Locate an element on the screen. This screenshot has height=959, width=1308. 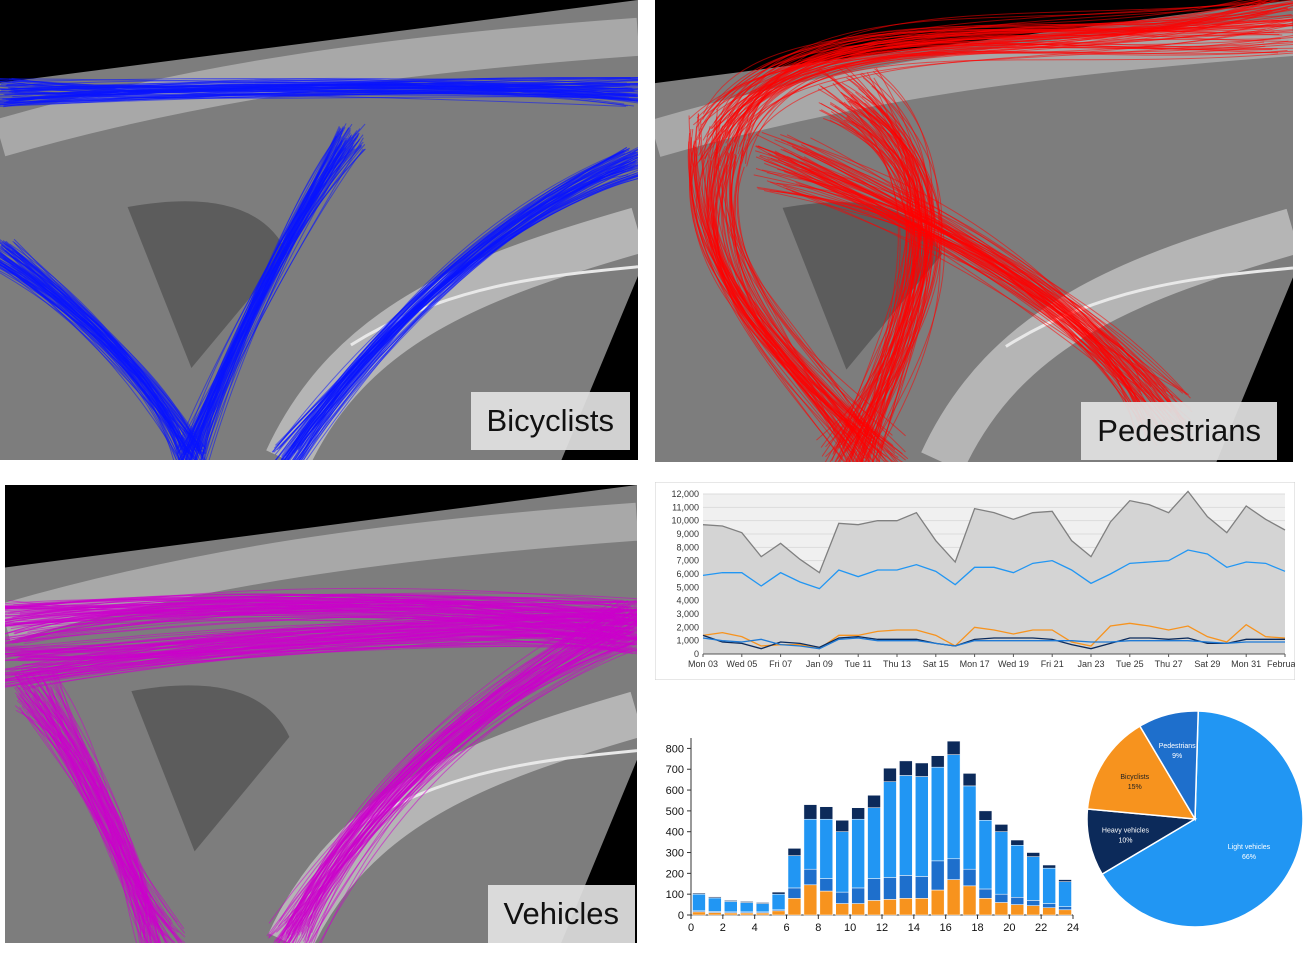
y-tick-label: 9,000 is located at coordinates (687, 534).